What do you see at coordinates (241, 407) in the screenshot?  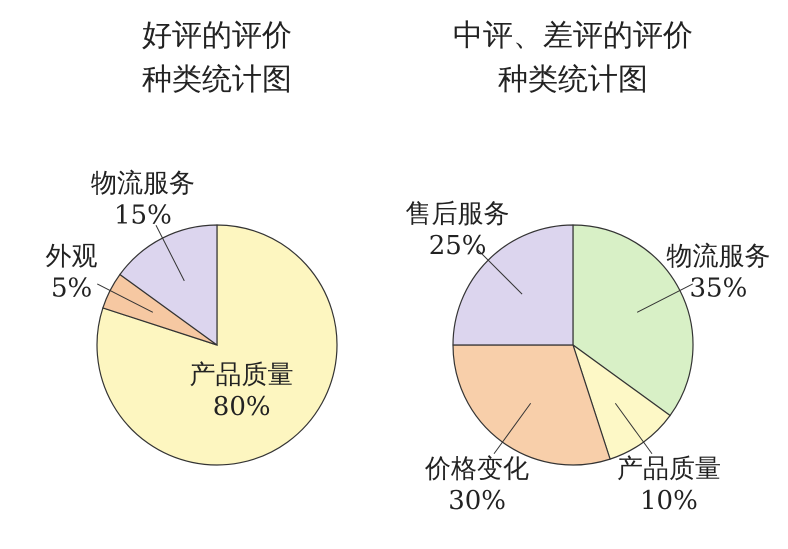 I see `data-label: 80%` at bounding box center [241, 407].